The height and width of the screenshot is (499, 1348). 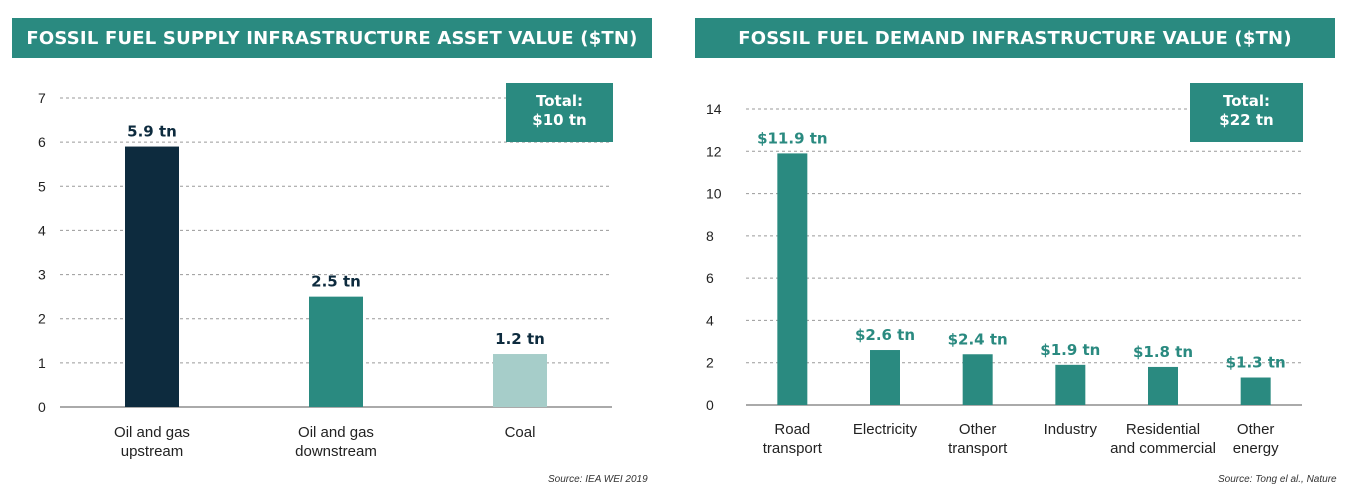 What do you see at coordinates (1070, 350) in the screenshot?
I see `demand-value-label: $1.9 tn` at bounding box center [1070, 350].